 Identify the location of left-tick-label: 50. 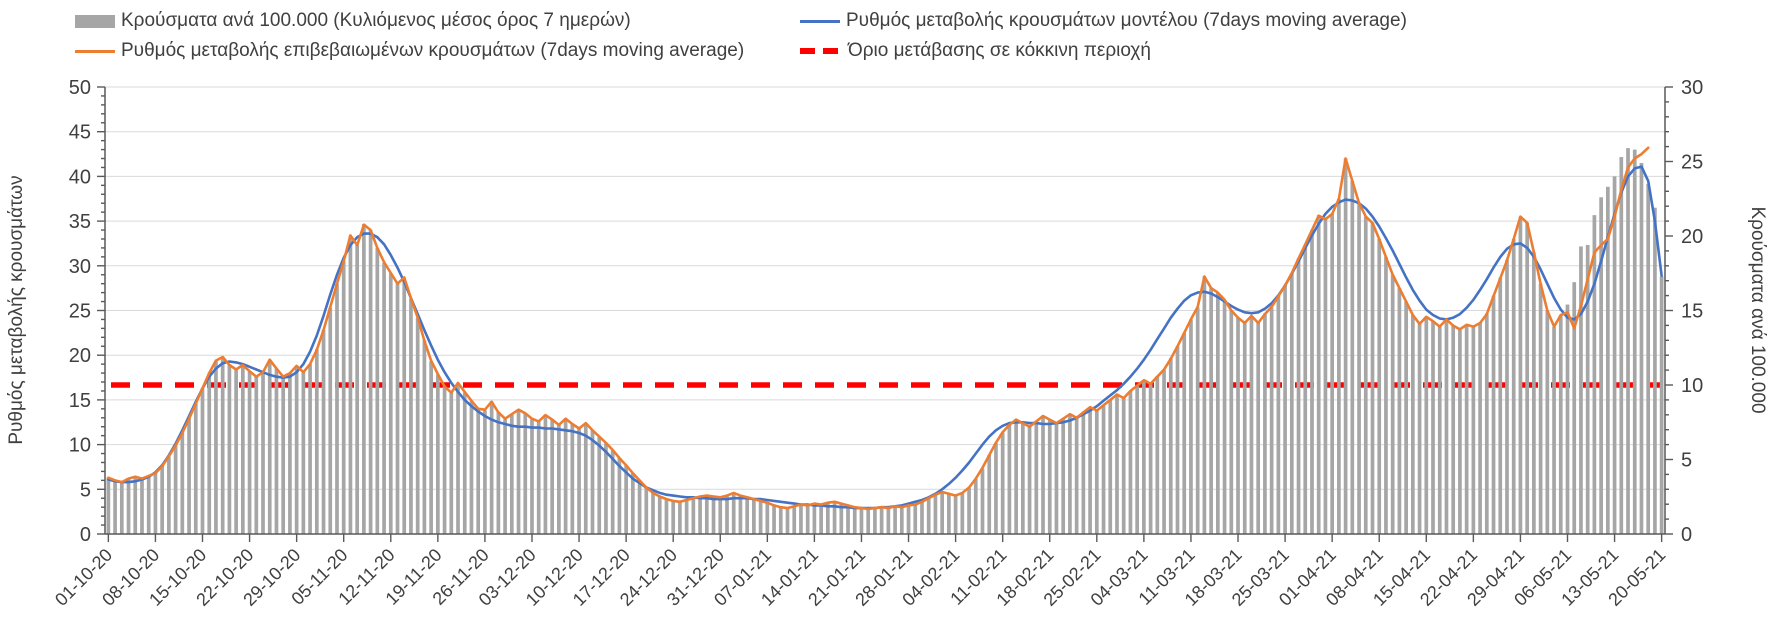
(80, 88).